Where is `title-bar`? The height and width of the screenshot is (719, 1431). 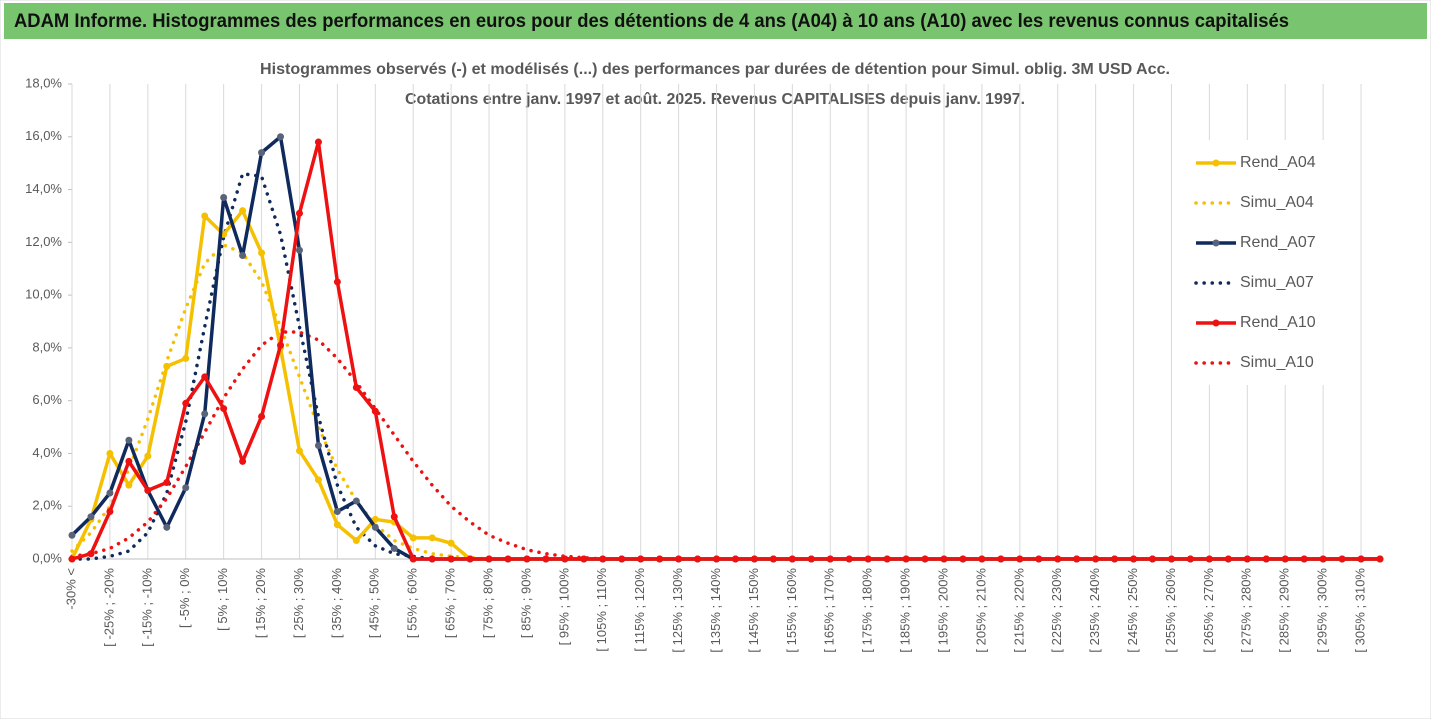 title-bar is located at coordinates (715, 21).